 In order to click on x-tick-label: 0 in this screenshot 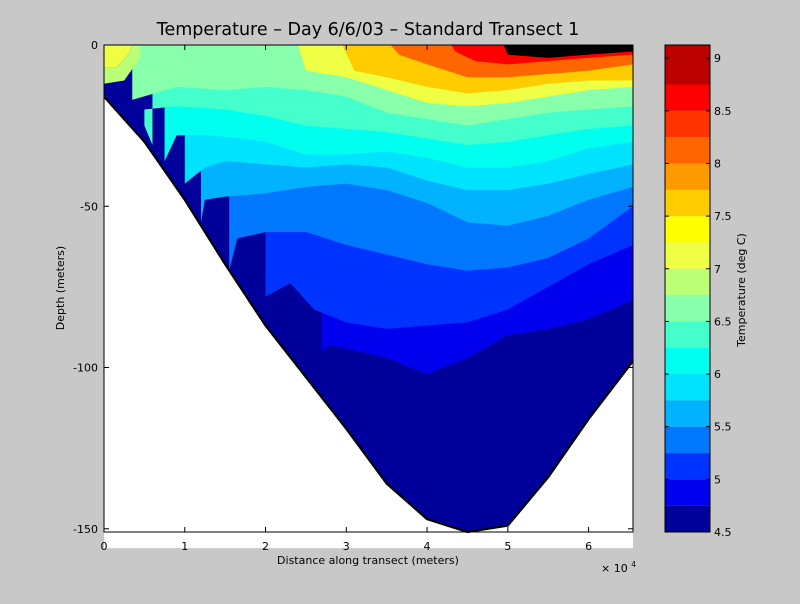, I will do `click(104, 546)`.